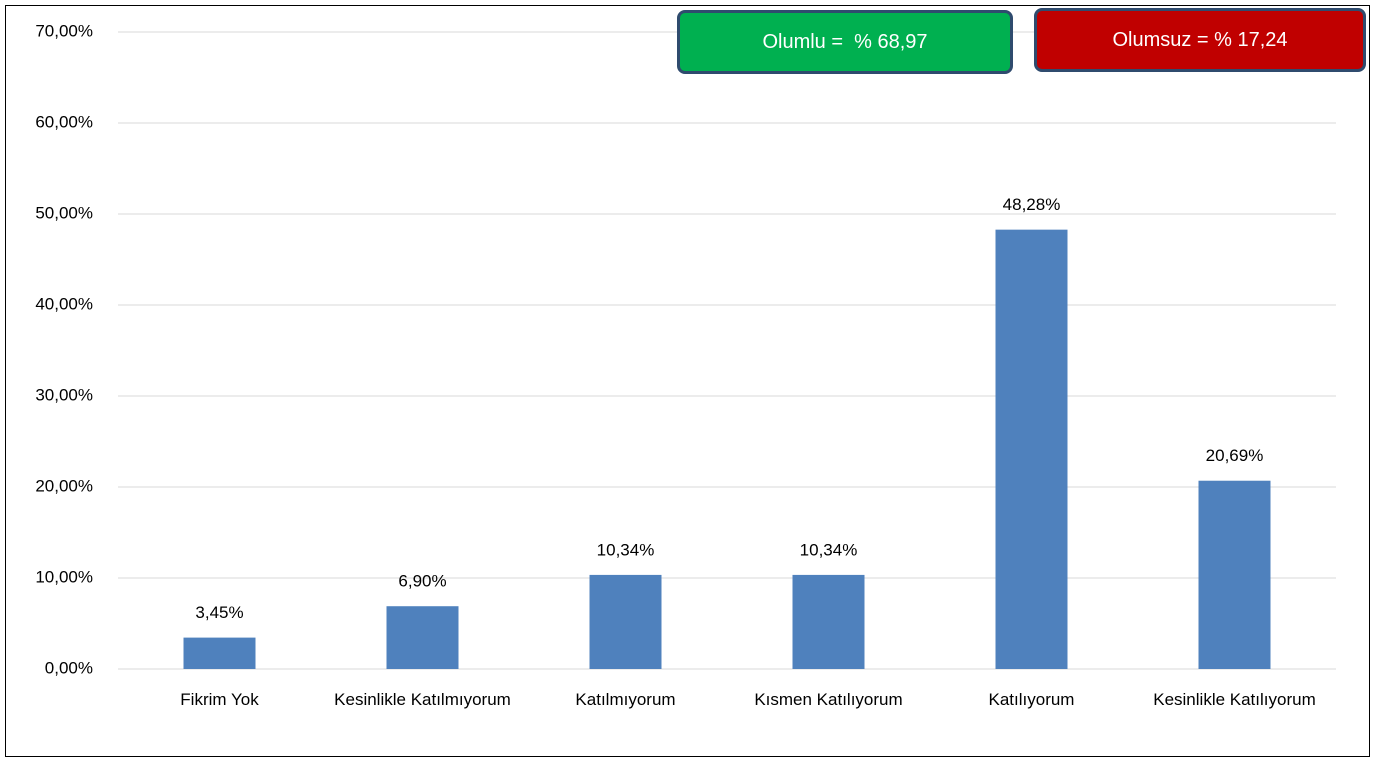 The width and height of the screenshot is (1375, 762). Describe the element at coordinates (1235, 455) in the screenshot. I see `data-label: 20,69%` at that location.